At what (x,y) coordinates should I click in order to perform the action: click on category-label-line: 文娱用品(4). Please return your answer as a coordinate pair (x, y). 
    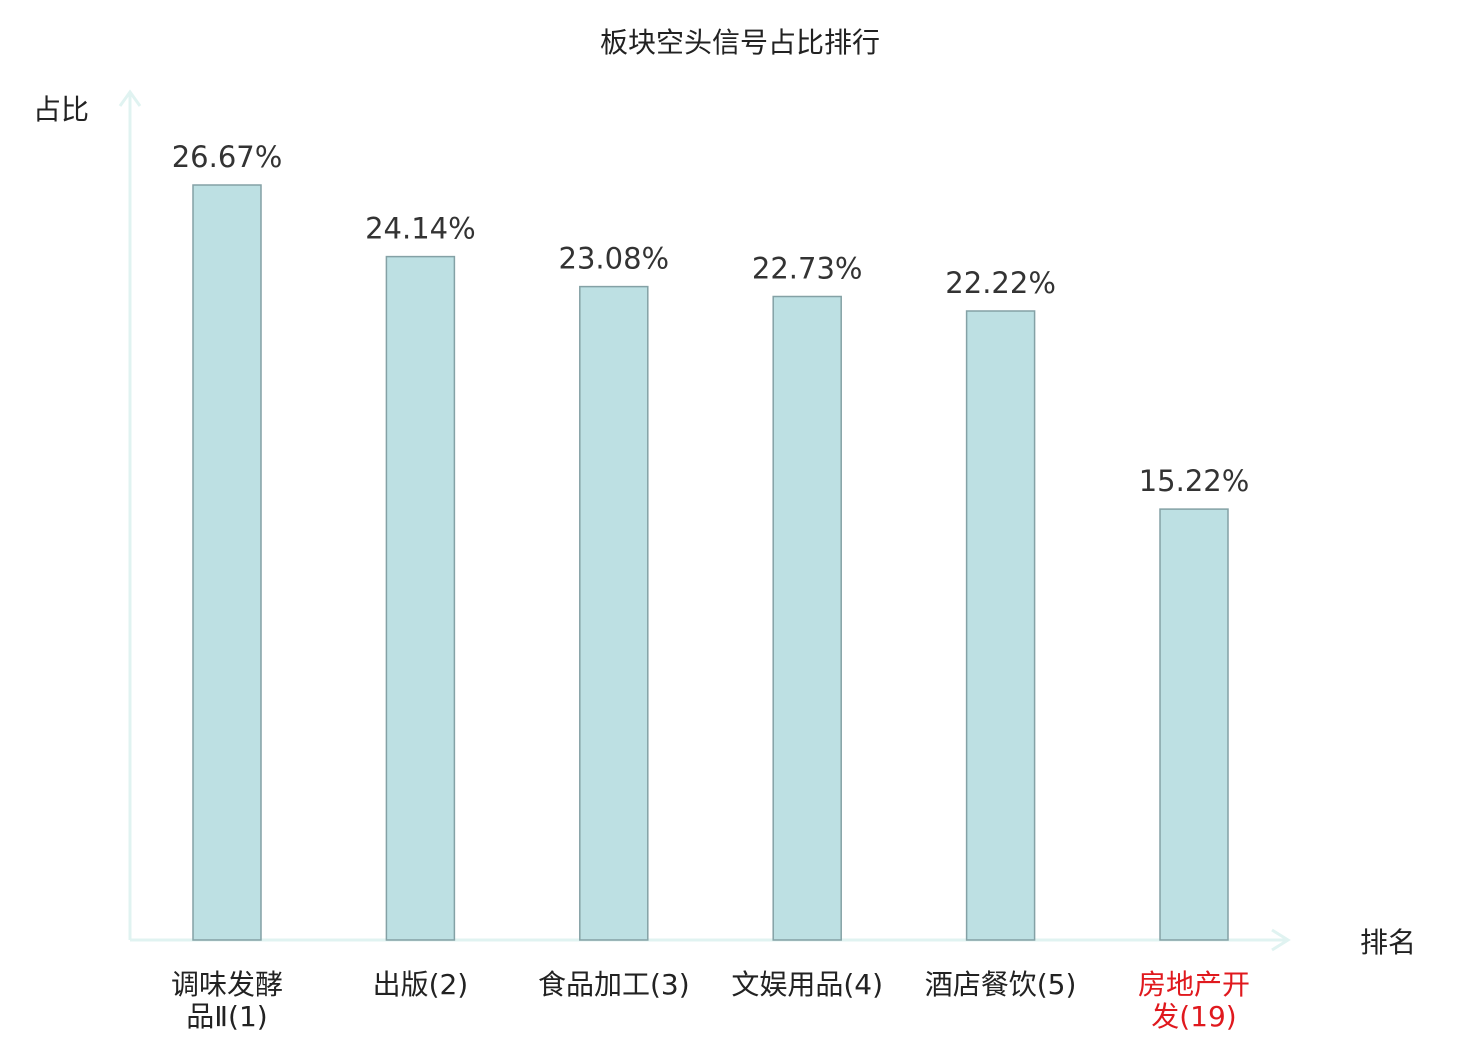
    Looking at the image, I should click on (807, 984).